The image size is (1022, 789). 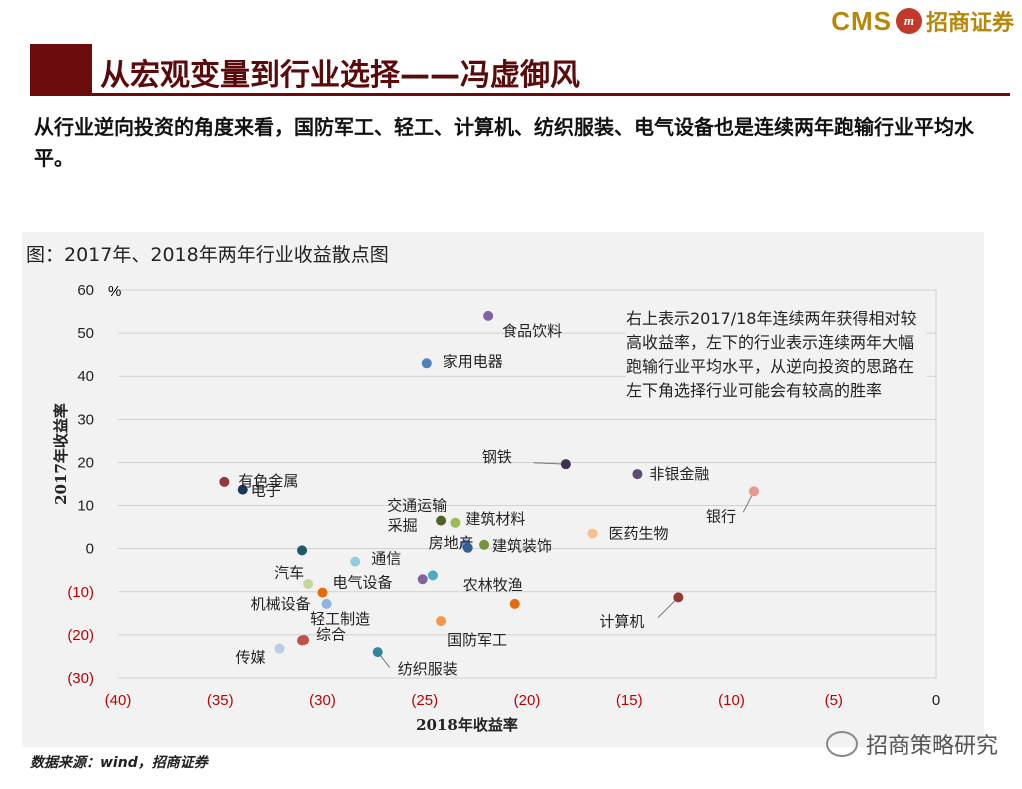 What do you see at coordinates (527, 700) in the screenshot?
I see `x-tick-label: (20)` at bounding box center [527, 700].